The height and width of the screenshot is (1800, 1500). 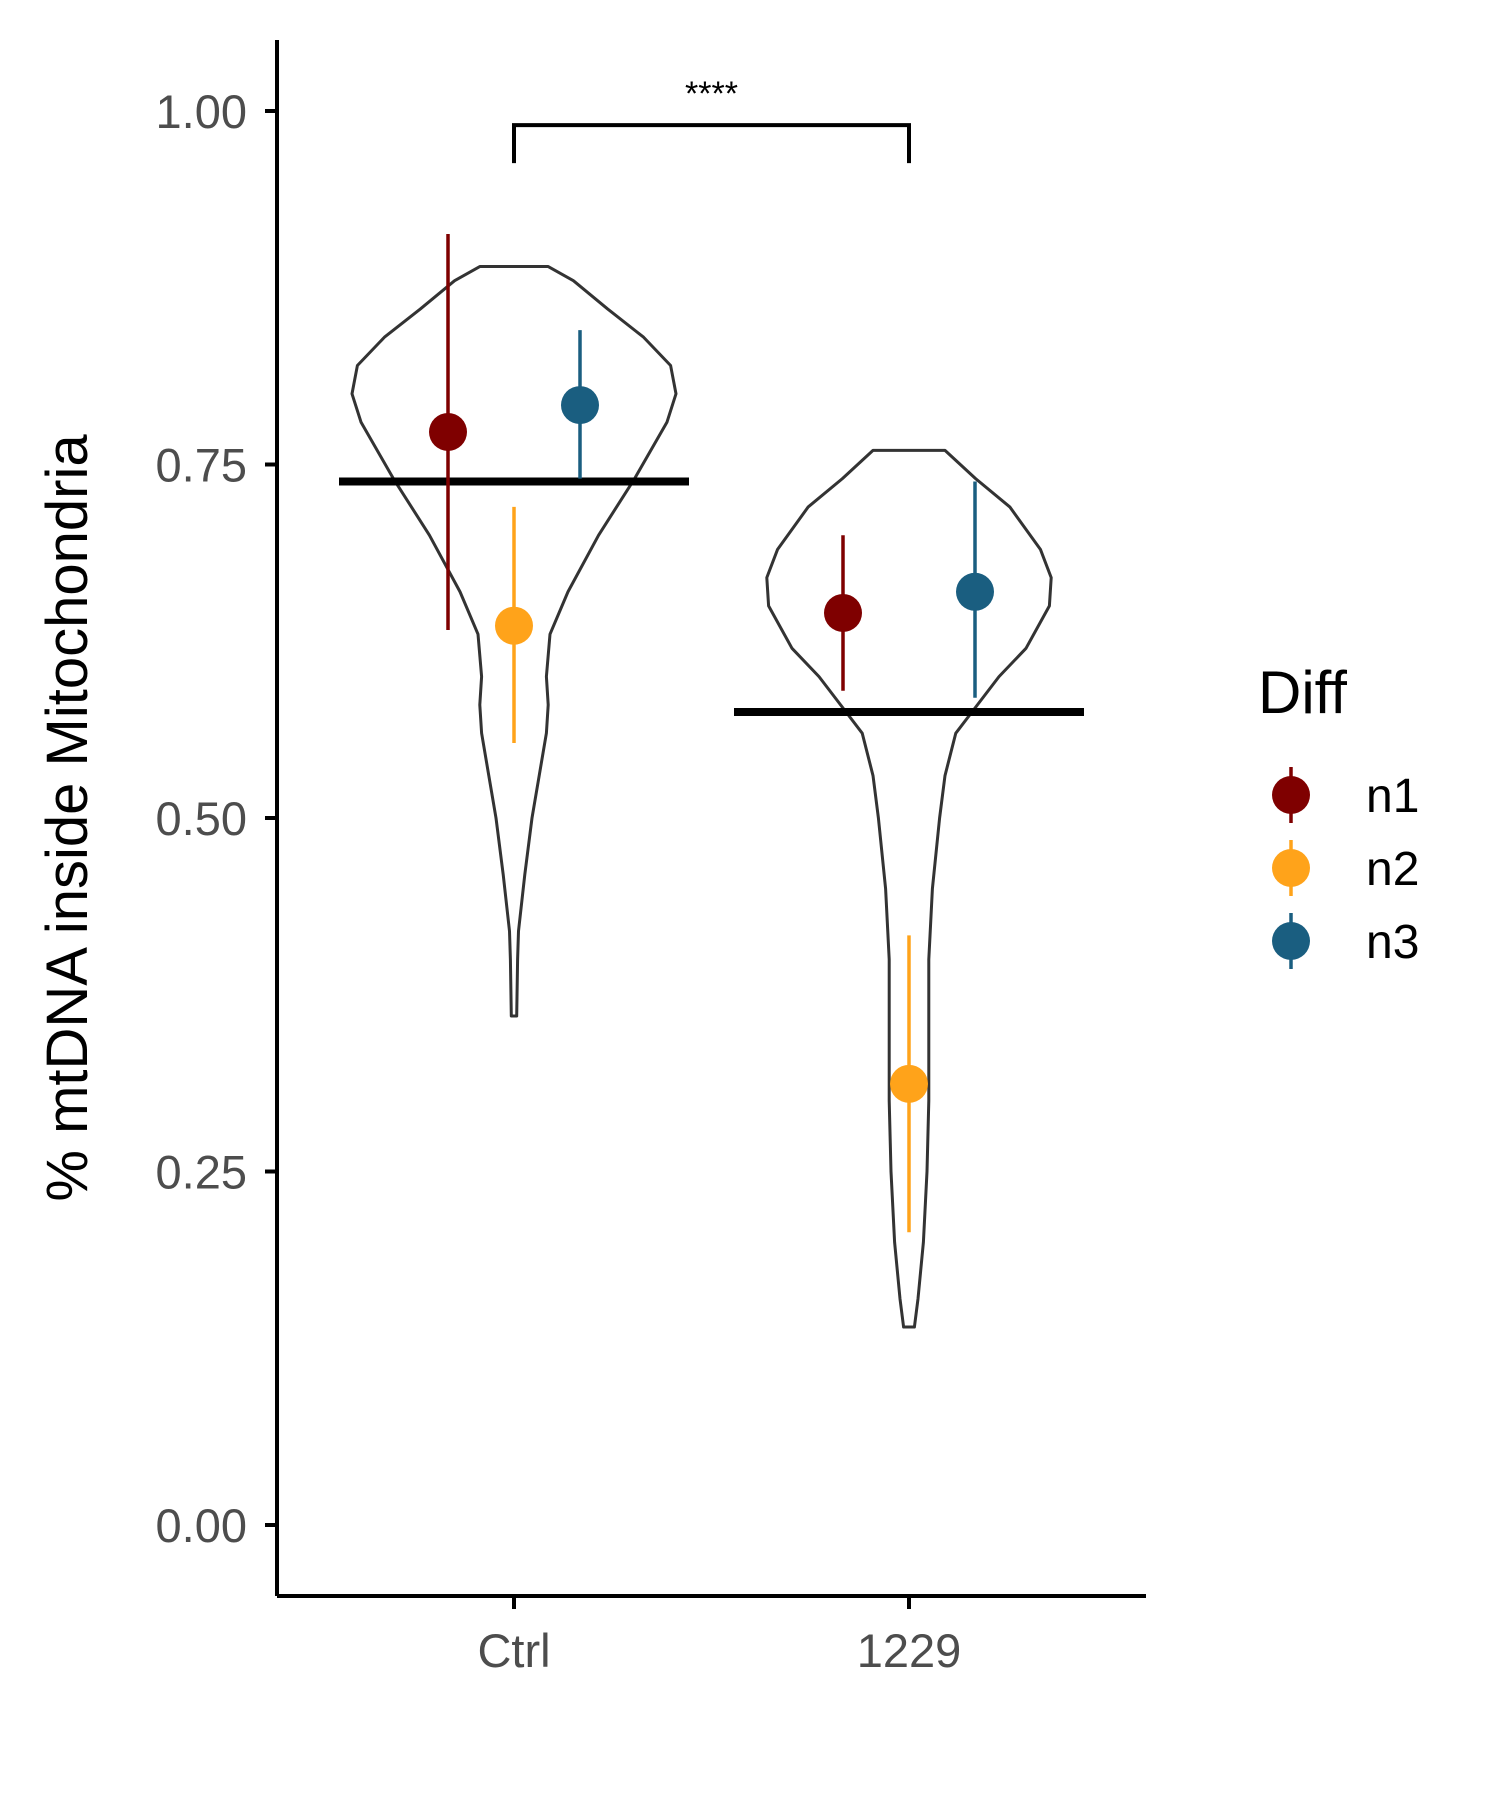 What do you see at coordinates (719, 1636) in the screenshot?
I see `x-axis-ticks: Ctrl 1229` at bounding box center [719, 1636].